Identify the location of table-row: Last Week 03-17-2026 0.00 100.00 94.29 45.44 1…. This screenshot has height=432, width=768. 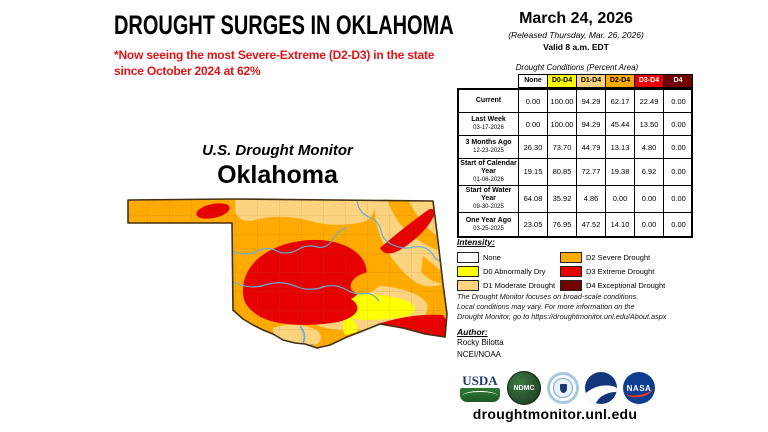
(576, 124).